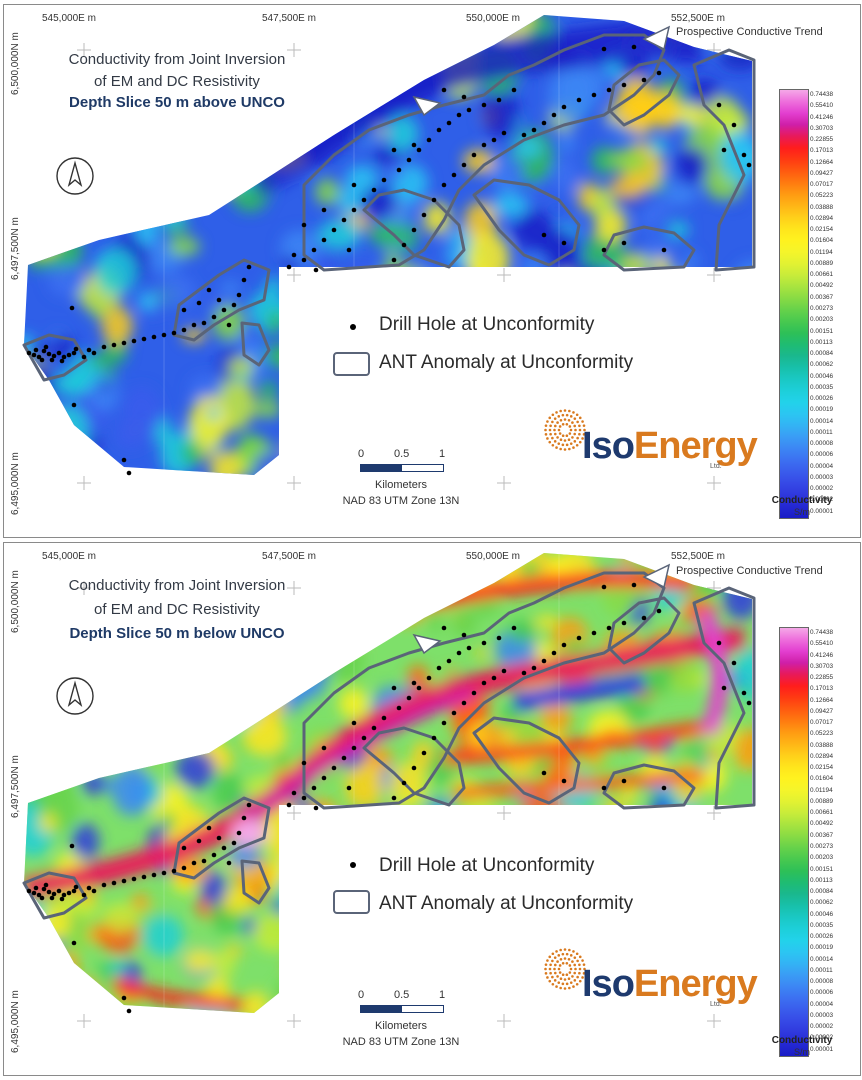 The image size is (862, 1080). Describe the element at coordinates (608, 984) in the screenshot. I see `logo-name-part1: Iso` at that location.